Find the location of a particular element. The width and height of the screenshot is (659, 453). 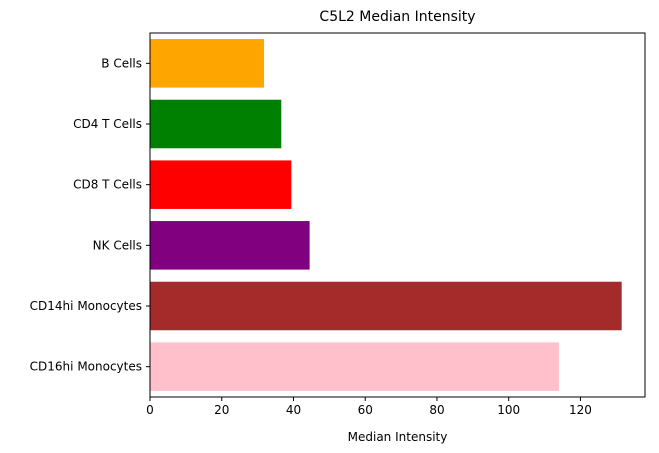

bar-cd16hi-monocytes is located at coordinates (354, 366).